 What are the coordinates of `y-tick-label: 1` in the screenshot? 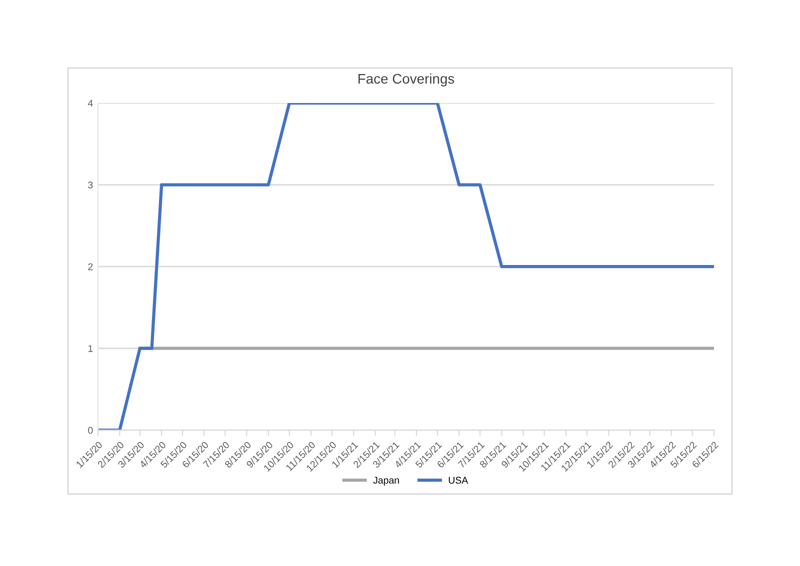 It's located at (90, 348).